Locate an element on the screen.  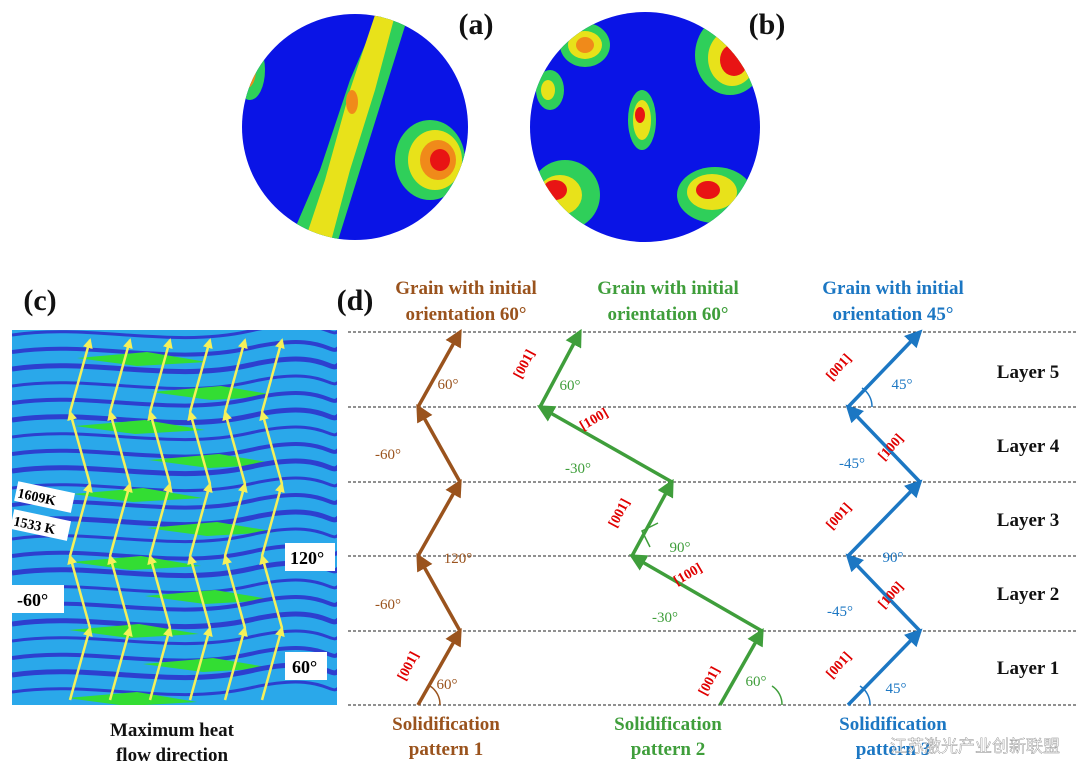
layer-label: Layer 5 is located at coordinates (1028, 372).